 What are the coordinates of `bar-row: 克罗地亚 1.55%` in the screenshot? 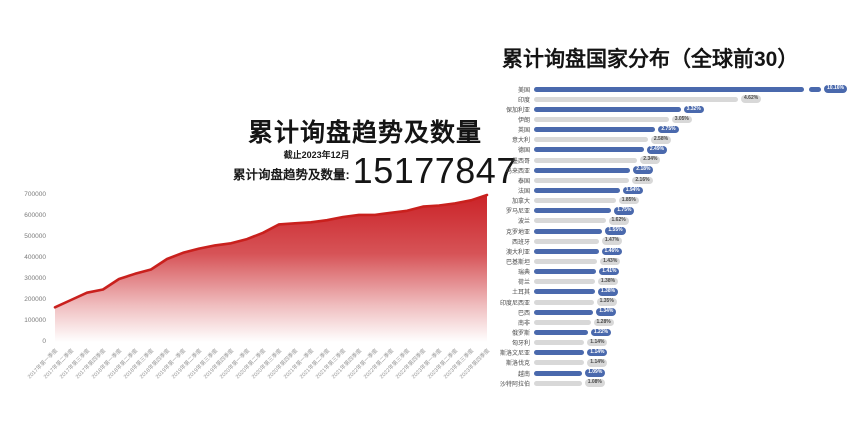 It's located at (669, 231).